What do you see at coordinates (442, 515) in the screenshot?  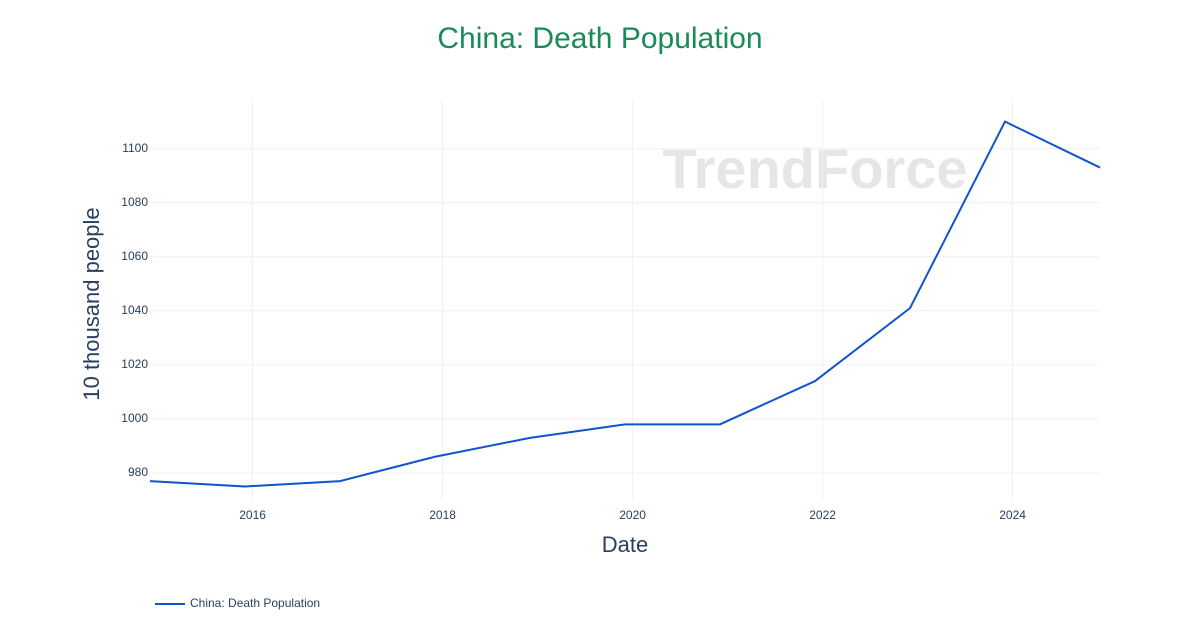 I see `x-tick-label: 2018` at bounding box center [442, 515].